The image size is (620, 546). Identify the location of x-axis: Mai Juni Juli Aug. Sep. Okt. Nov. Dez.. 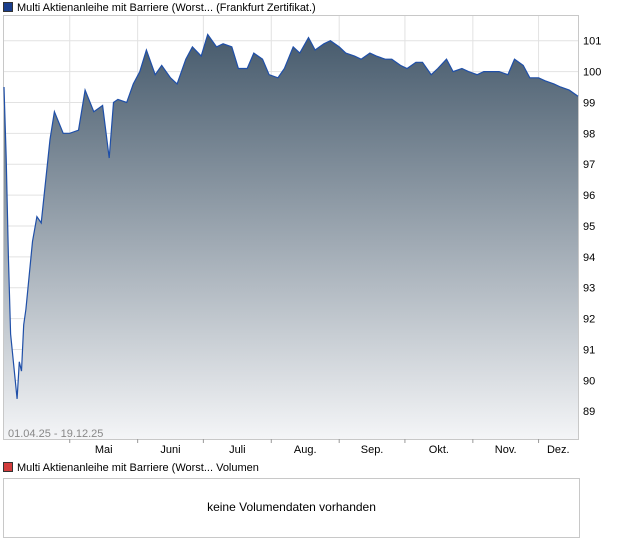
(319, 447).